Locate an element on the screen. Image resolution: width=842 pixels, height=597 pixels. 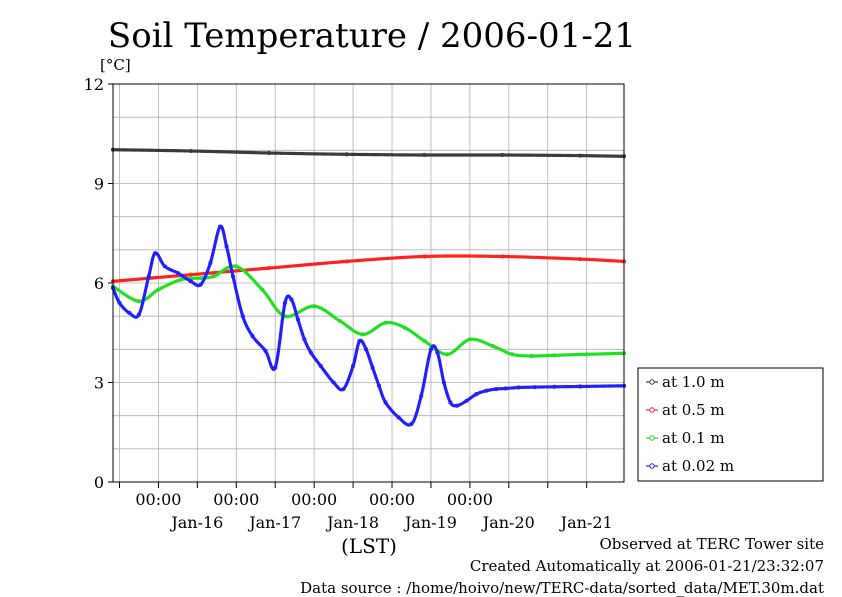
series-at-01-m is located at coordinates (368, 311).